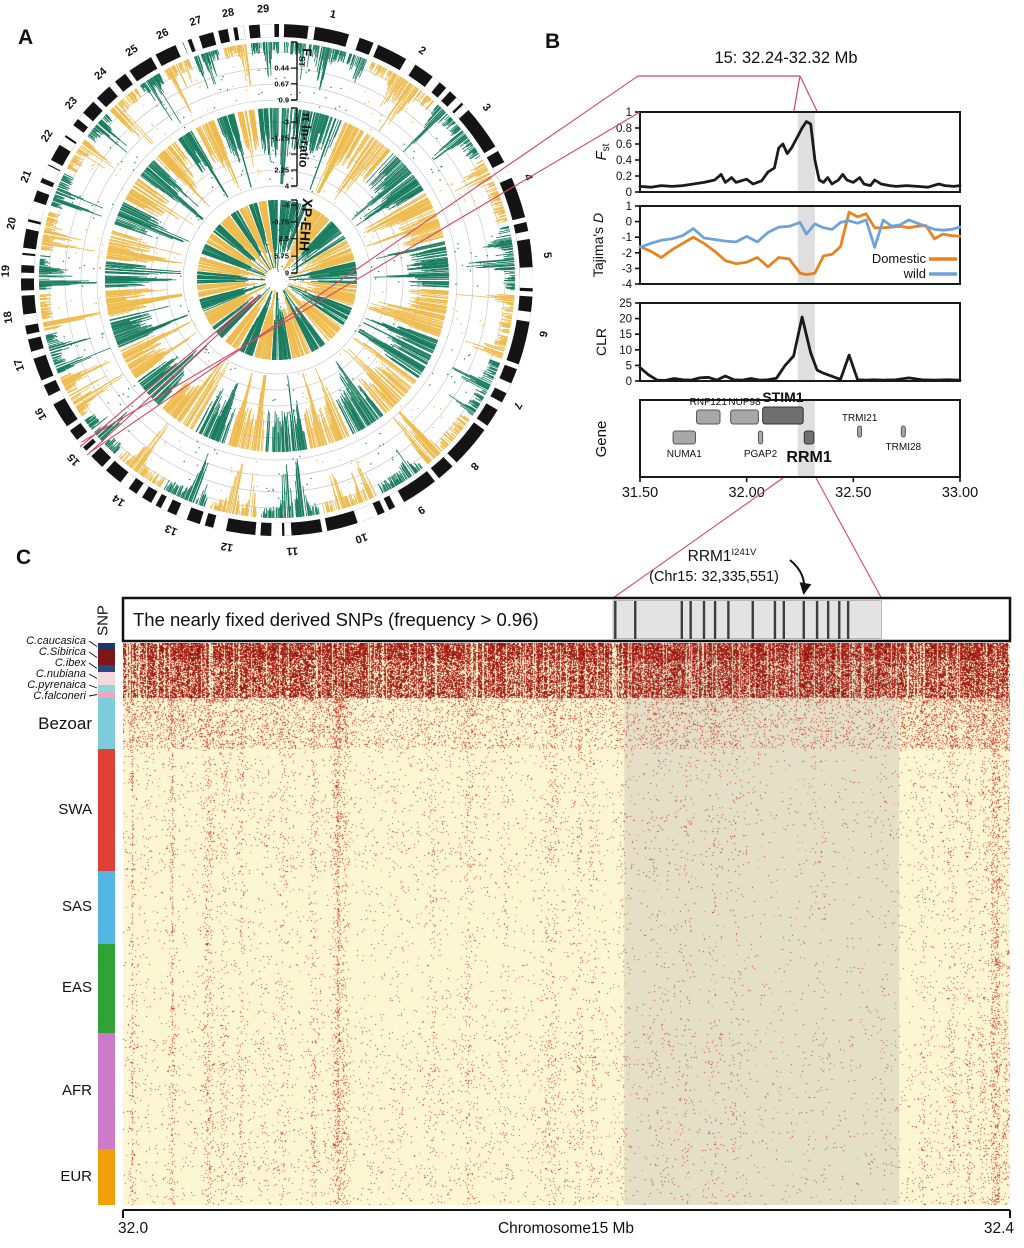 This screenshot has height=1248, width=1024. What do you see at coordinates (56, 685) in the screenshot?
I see `species-label-pyrenaica: C.pyrenaica` at bounding box center [56, 685].